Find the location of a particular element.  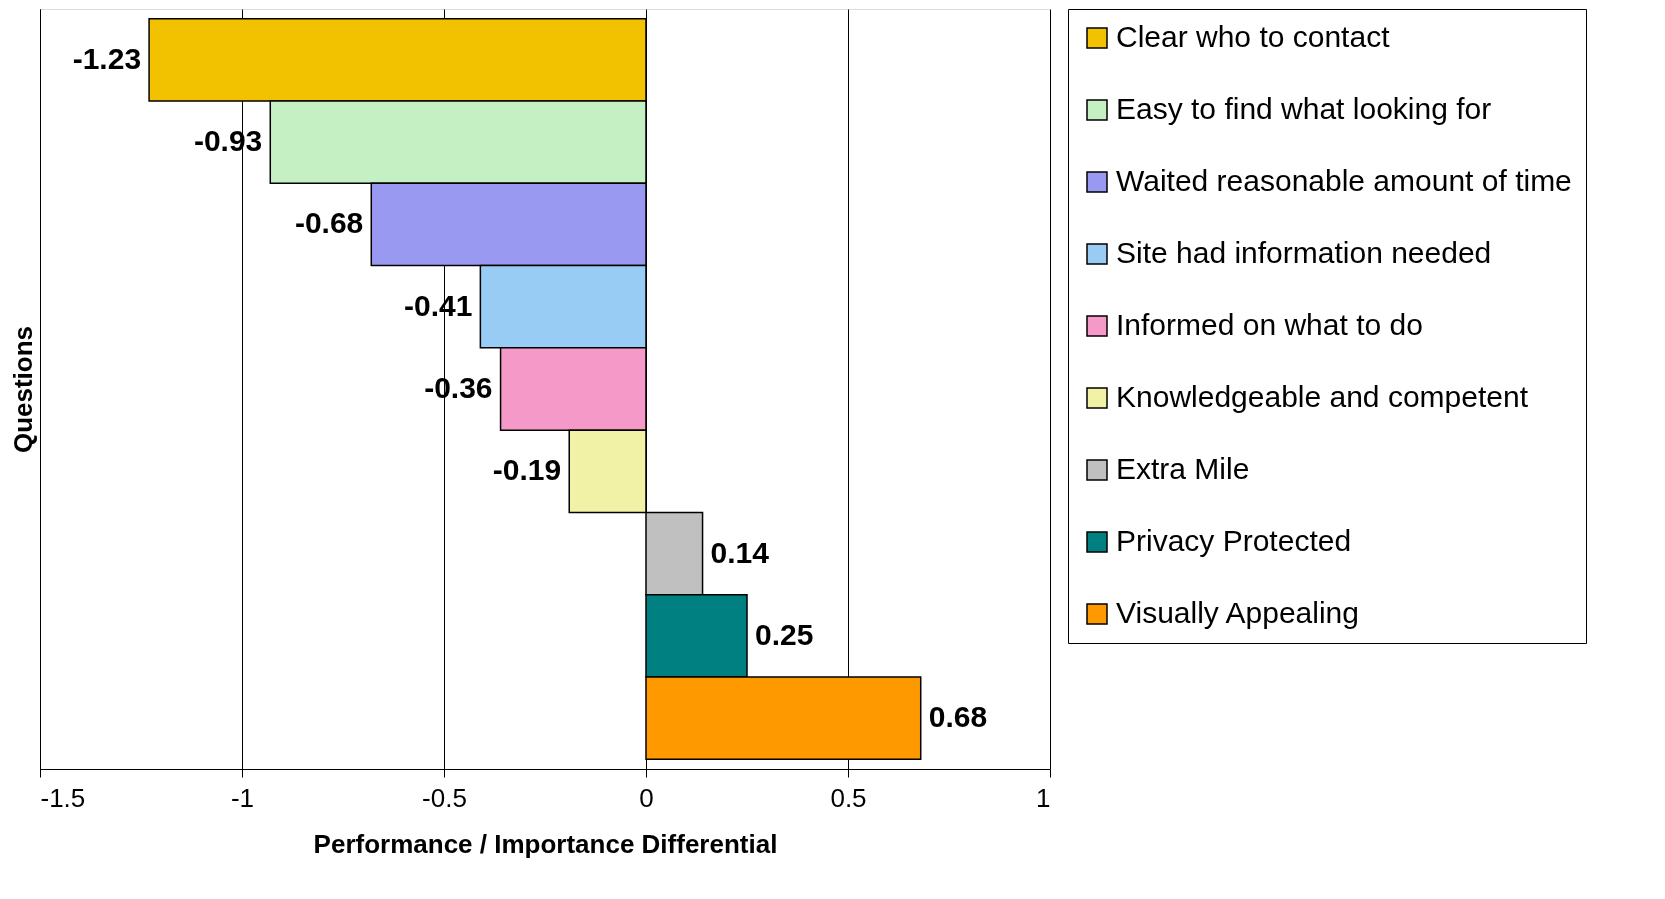

legend-label: Waited reasonable amount of time is located at coordinates (1344, 180).